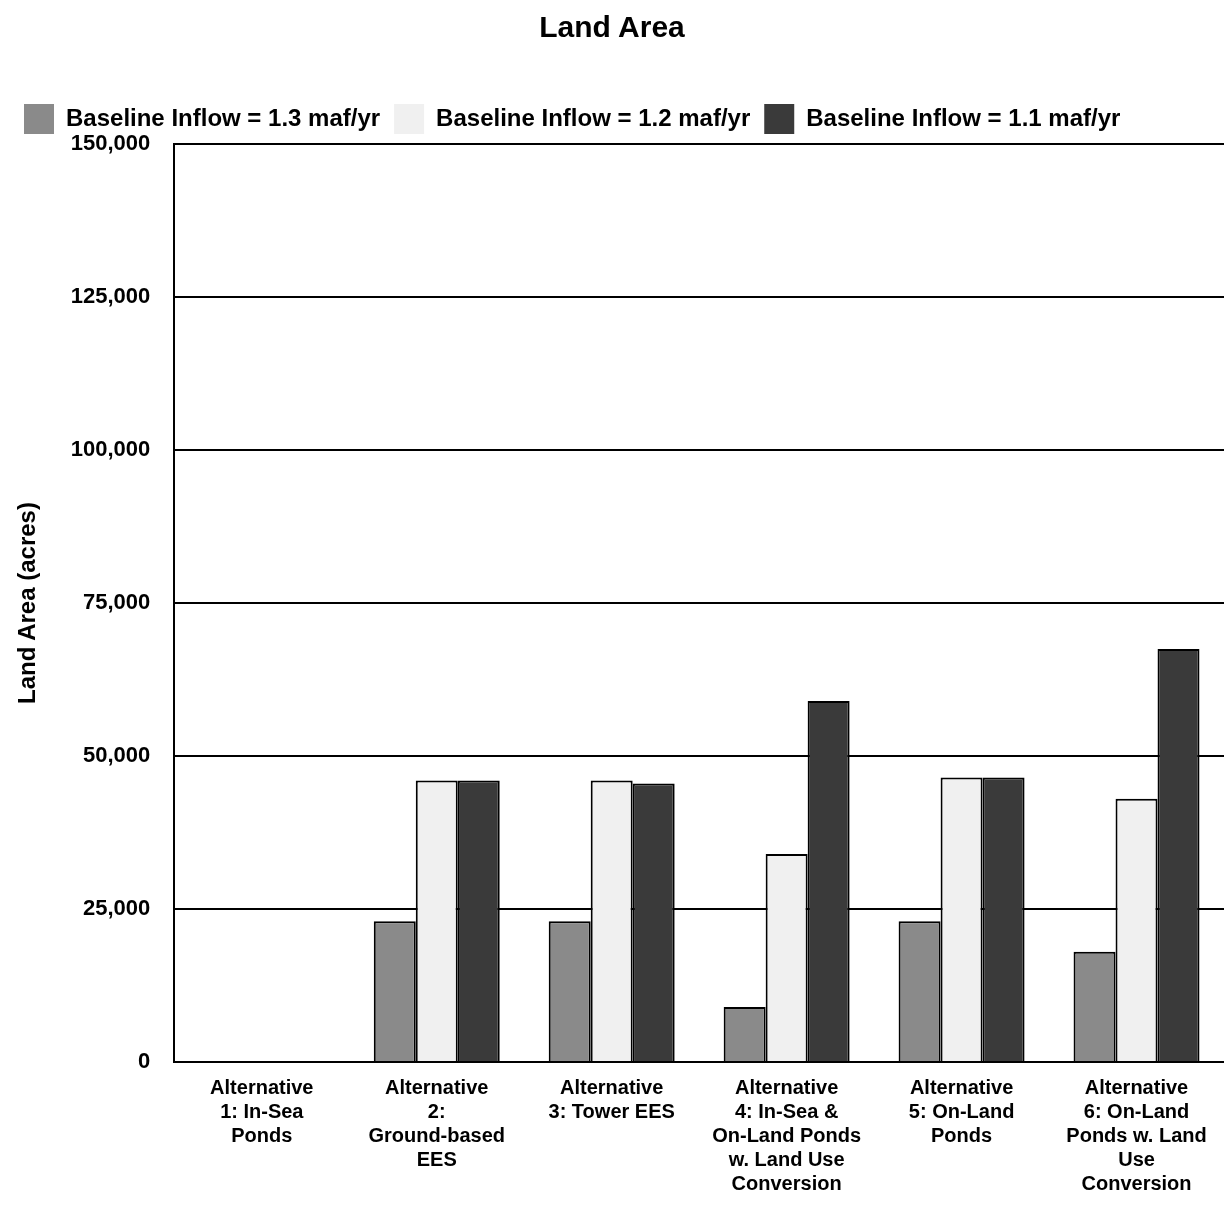 The width and height of the screenshot is (1224, 1210). I want to click on y-tick-label: 150,000, so click(110, 143).